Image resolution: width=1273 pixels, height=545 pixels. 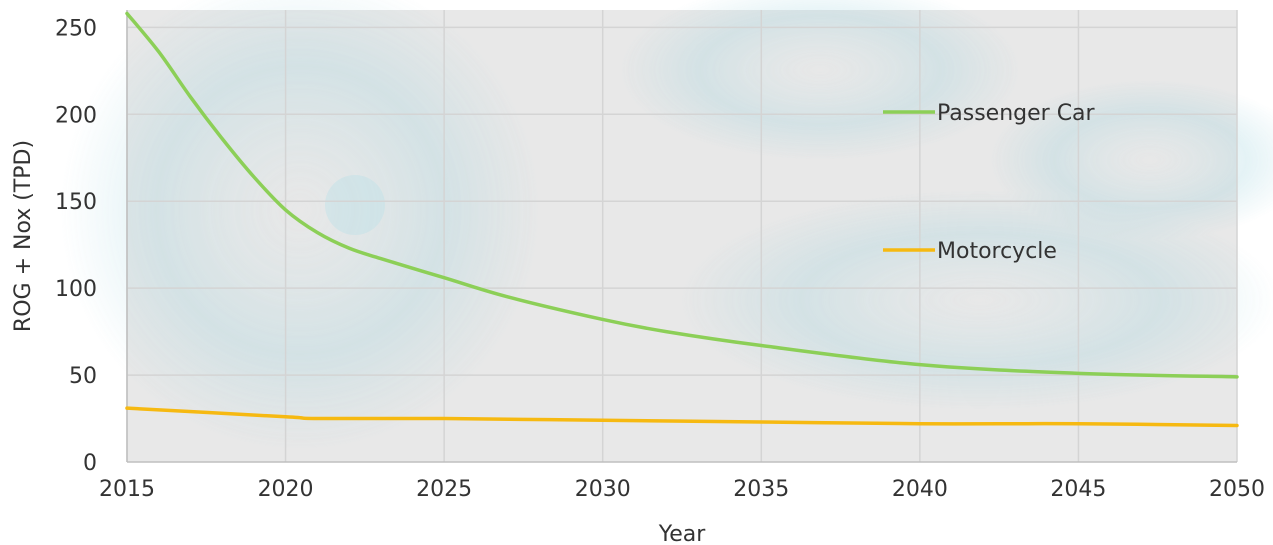 What do you see at coordinates (603, 489) in the screenshot?
I see `x-tick-label: 2030` at bounding box center [603, 489].